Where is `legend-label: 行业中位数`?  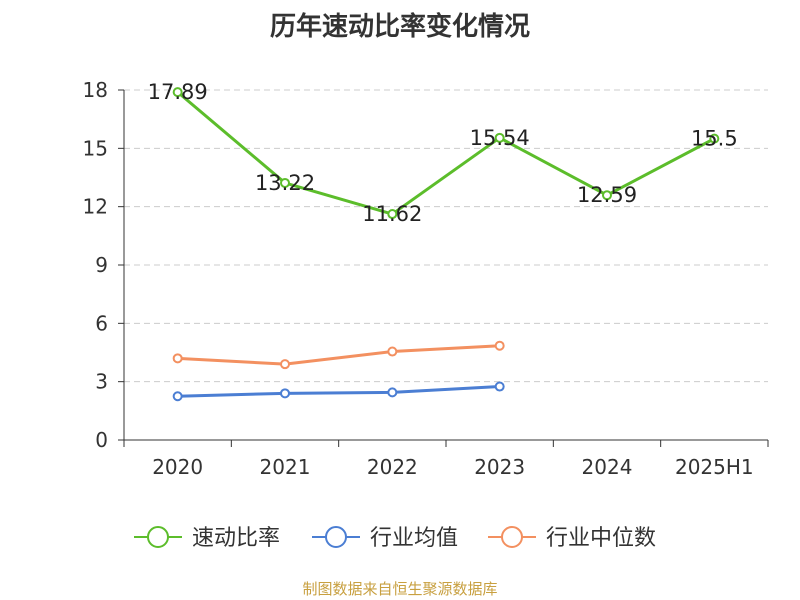 legend-label: 行业中位数 is located at coordinates (601, 538).